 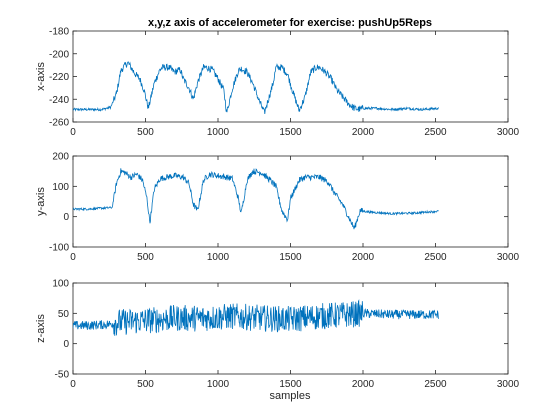 What do you see at coordinates (435, 384) in the screenshot?
I see `panel-3-x-tick-label: 2500` at bounding box center [435, 384].